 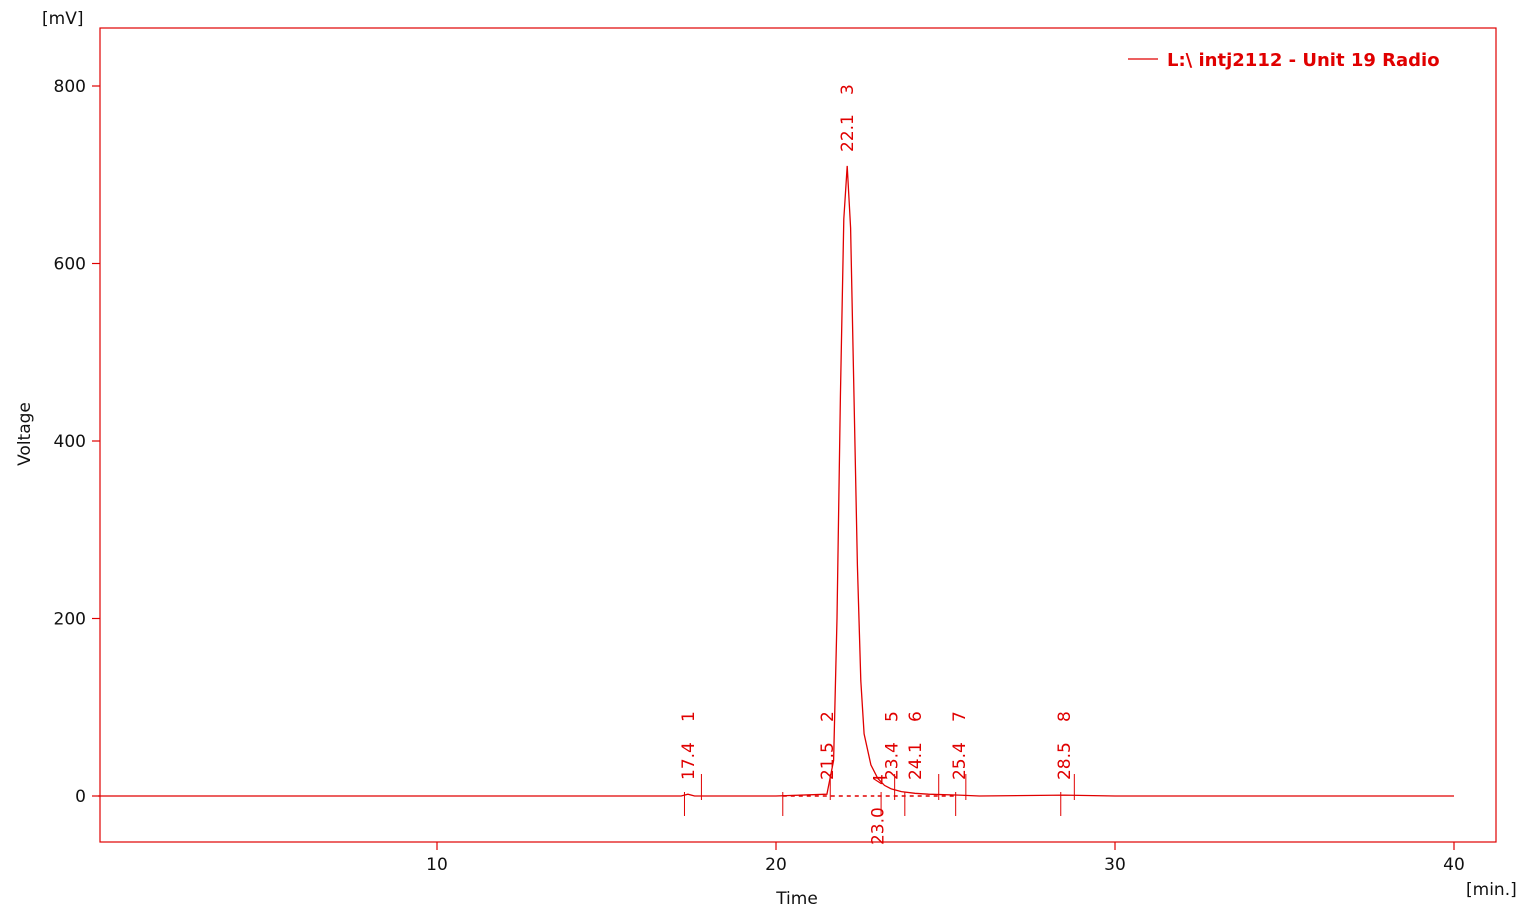 What do you see at coordinates (1303, 60) in the screenshot?
I see `legend-label: L:\ intj2112 - Unit 19 Radio` at bounding box center [1303, 60].